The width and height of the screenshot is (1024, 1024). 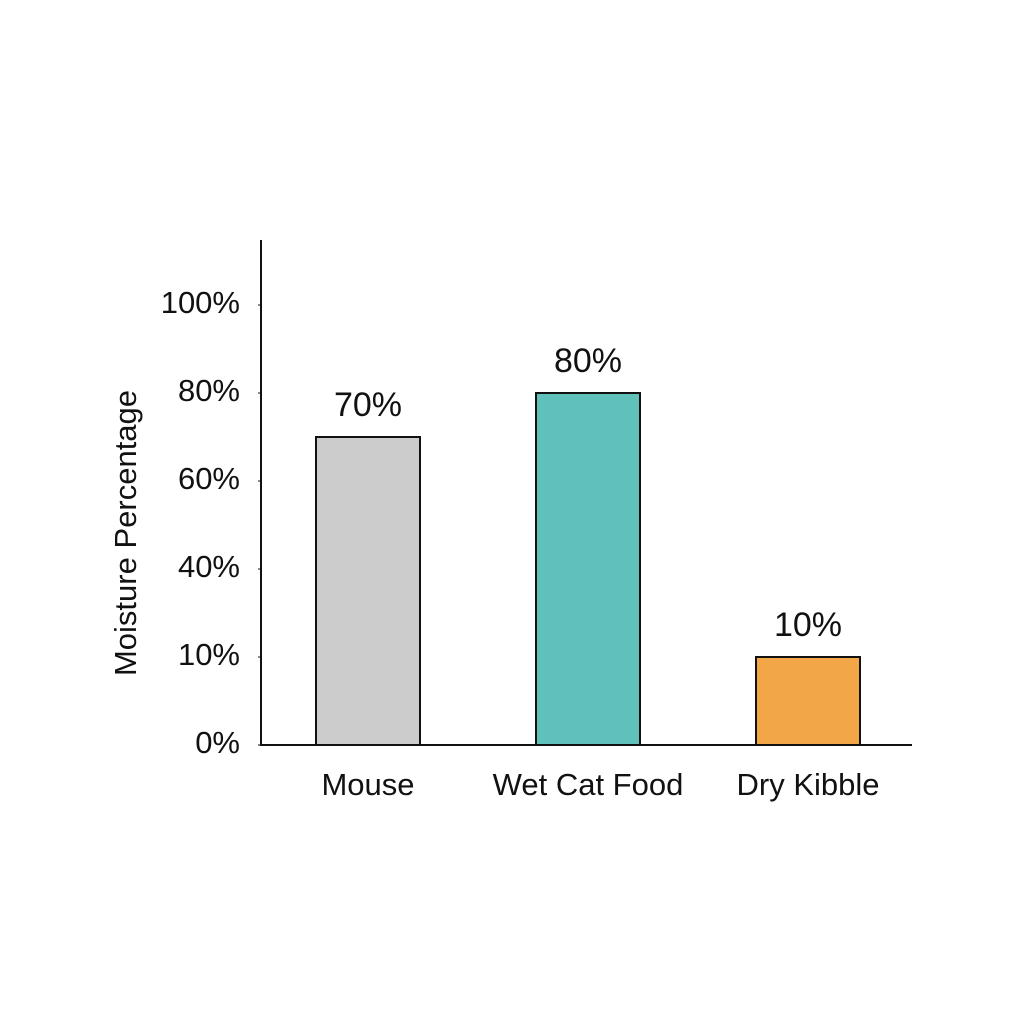 I want to click on x-tick-label: Wet Cat Food, so click(x=588, y=784).